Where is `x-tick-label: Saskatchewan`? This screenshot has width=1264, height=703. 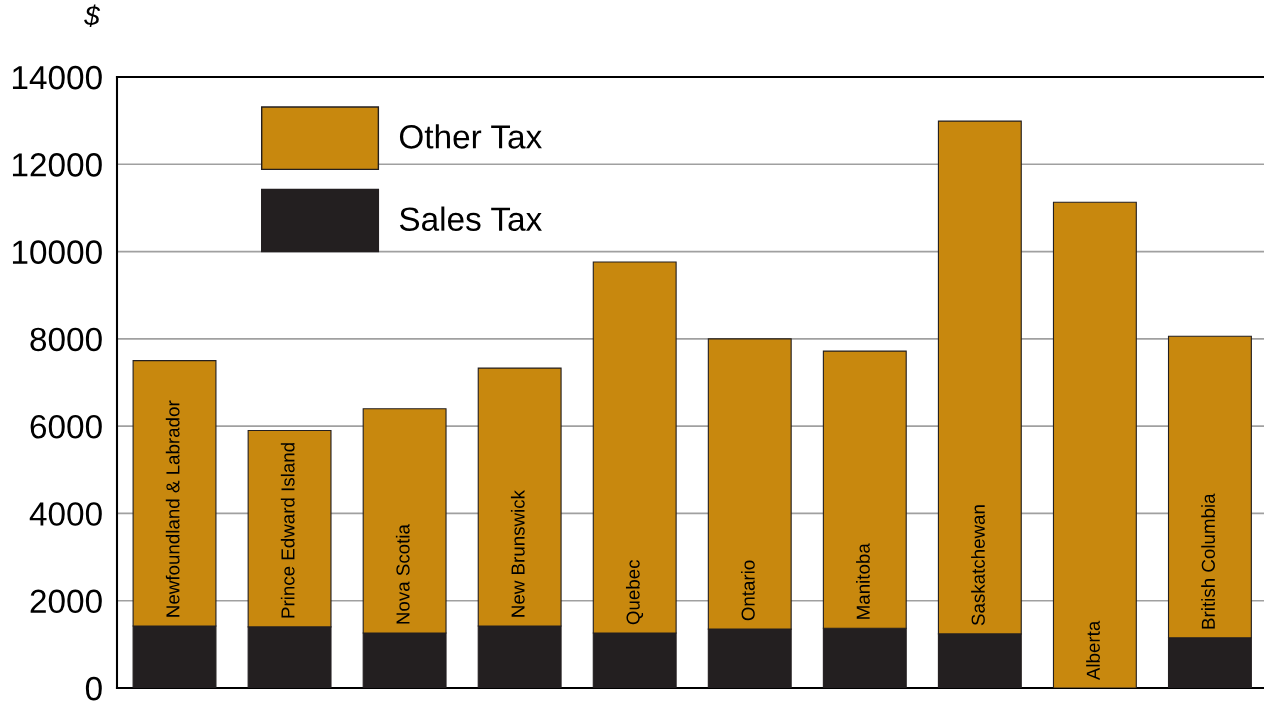
x-tick-label: Saskatchewan is located at coordinates (978, 565).